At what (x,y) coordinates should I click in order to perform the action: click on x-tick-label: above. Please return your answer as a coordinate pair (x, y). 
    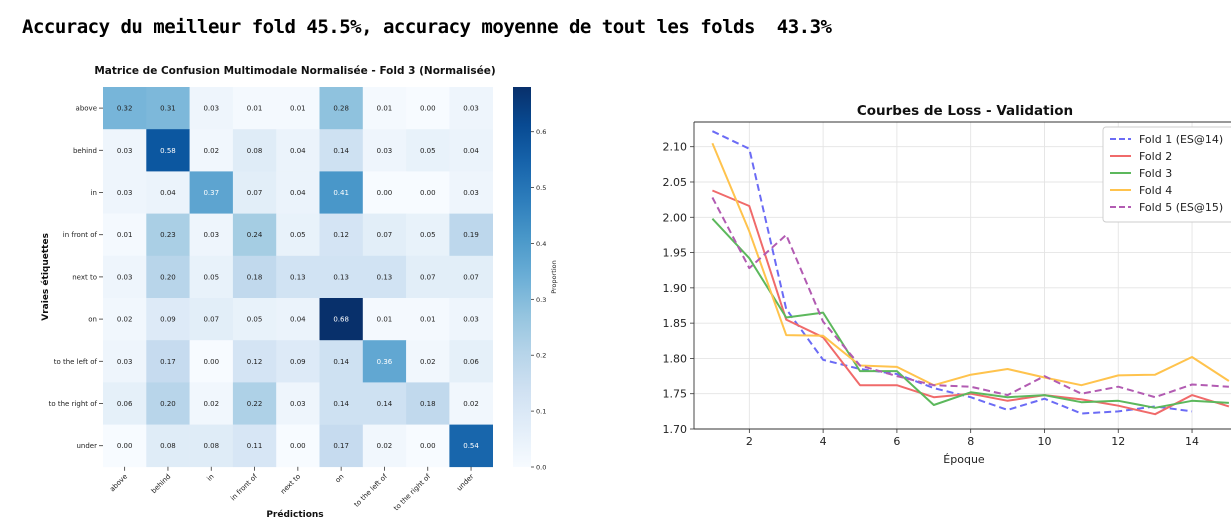
    Looking at the image, I should click on (118, 483).